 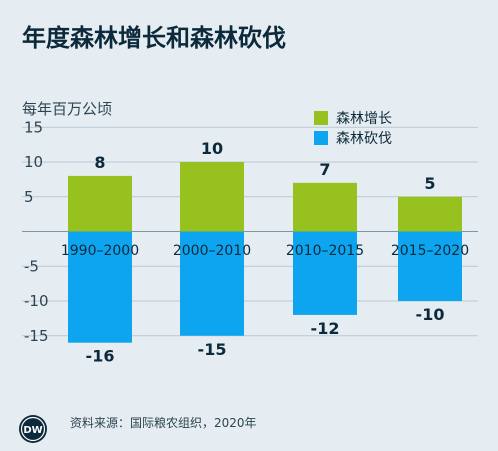 I want to click on y-axis-label: 每年百万公顷, so click(x=67, y=109).